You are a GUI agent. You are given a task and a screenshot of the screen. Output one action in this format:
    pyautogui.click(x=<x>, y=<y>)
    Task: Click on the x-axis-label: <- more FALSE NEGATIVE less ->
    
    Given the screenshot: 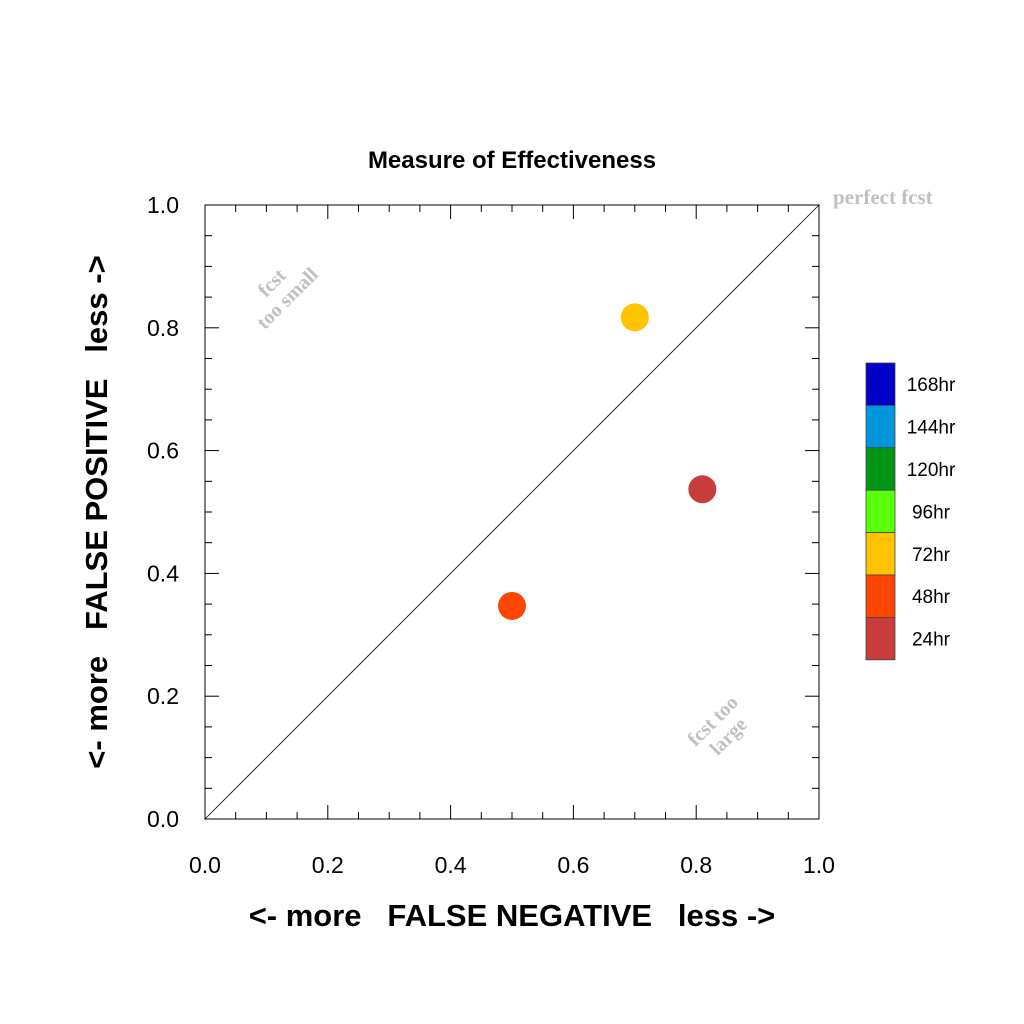 What is the action you would take?
    pyautogui.click(x=512, y=915)
    